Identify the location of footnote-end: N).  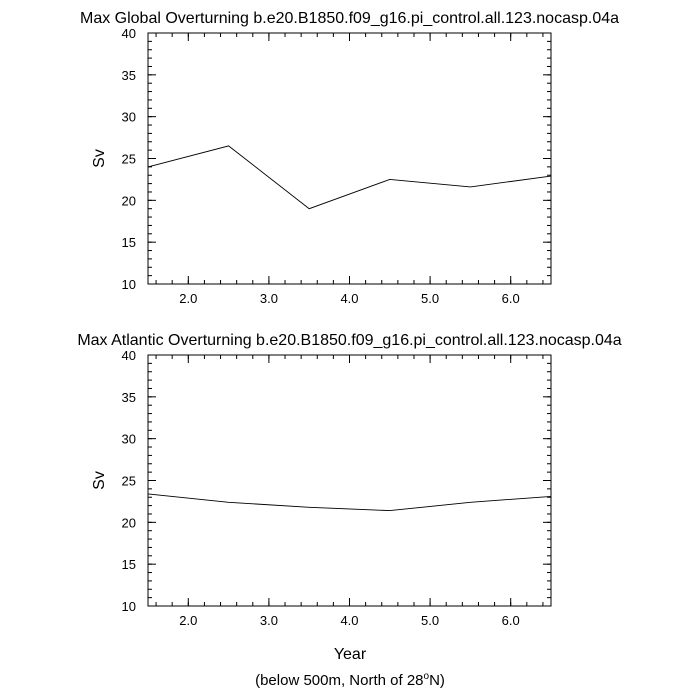
(437, 680).